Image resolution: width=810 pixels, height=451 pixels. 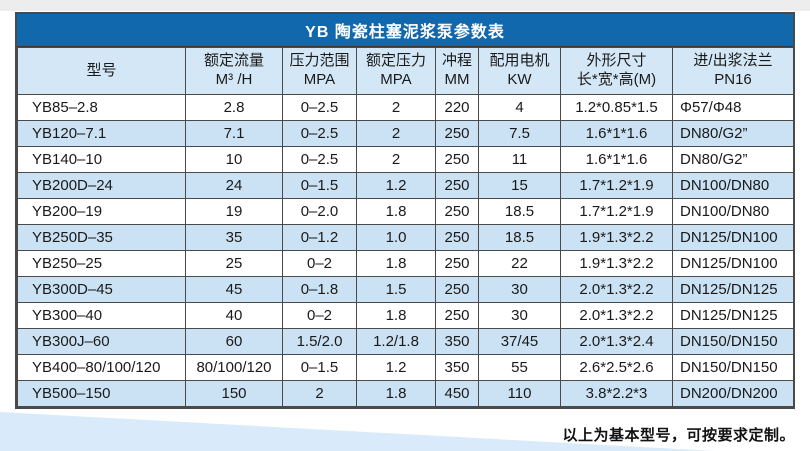 I want to click on cell-rated-flow: 80/100/120, so click(x=234, y=367).